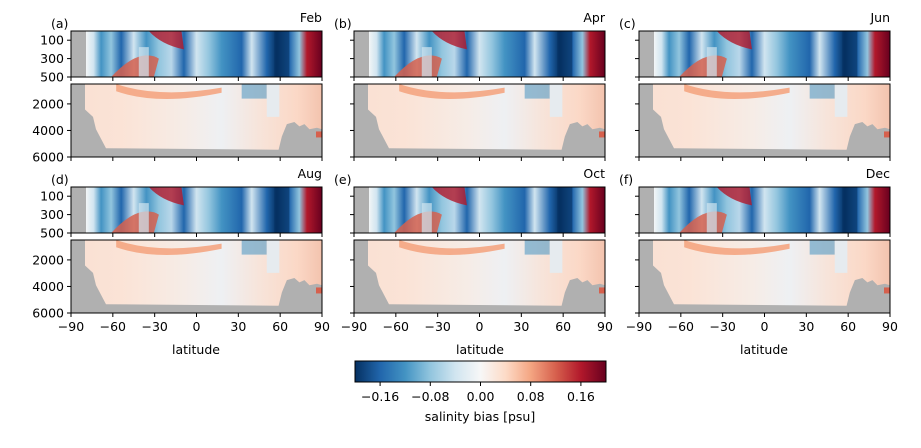  What do you see at coordinates (196, 349) in the screenshot?
I see `xlabel-left: latitude` at bounding box center [196, 349].